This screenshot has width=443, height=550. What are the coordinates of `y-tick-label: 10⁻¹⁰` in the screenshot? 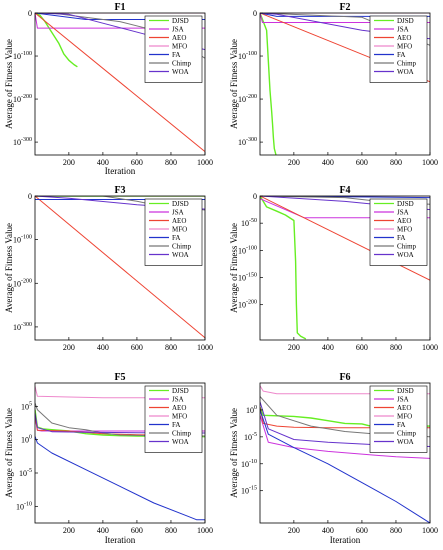 It's located at (24, 506).